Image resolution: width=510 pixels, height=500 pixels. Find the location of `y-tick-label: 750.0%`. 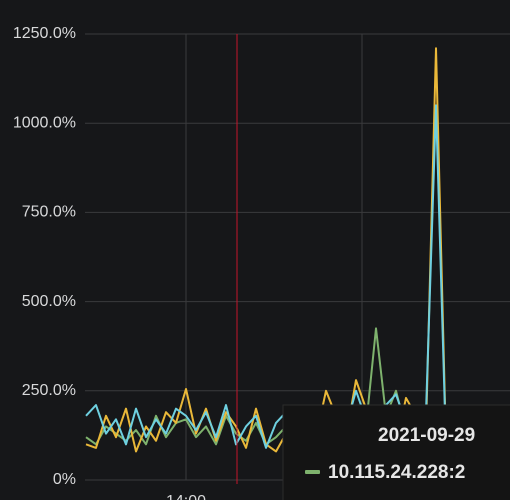

y-tick-label: 750.0% is located at coordinates (49, 212).